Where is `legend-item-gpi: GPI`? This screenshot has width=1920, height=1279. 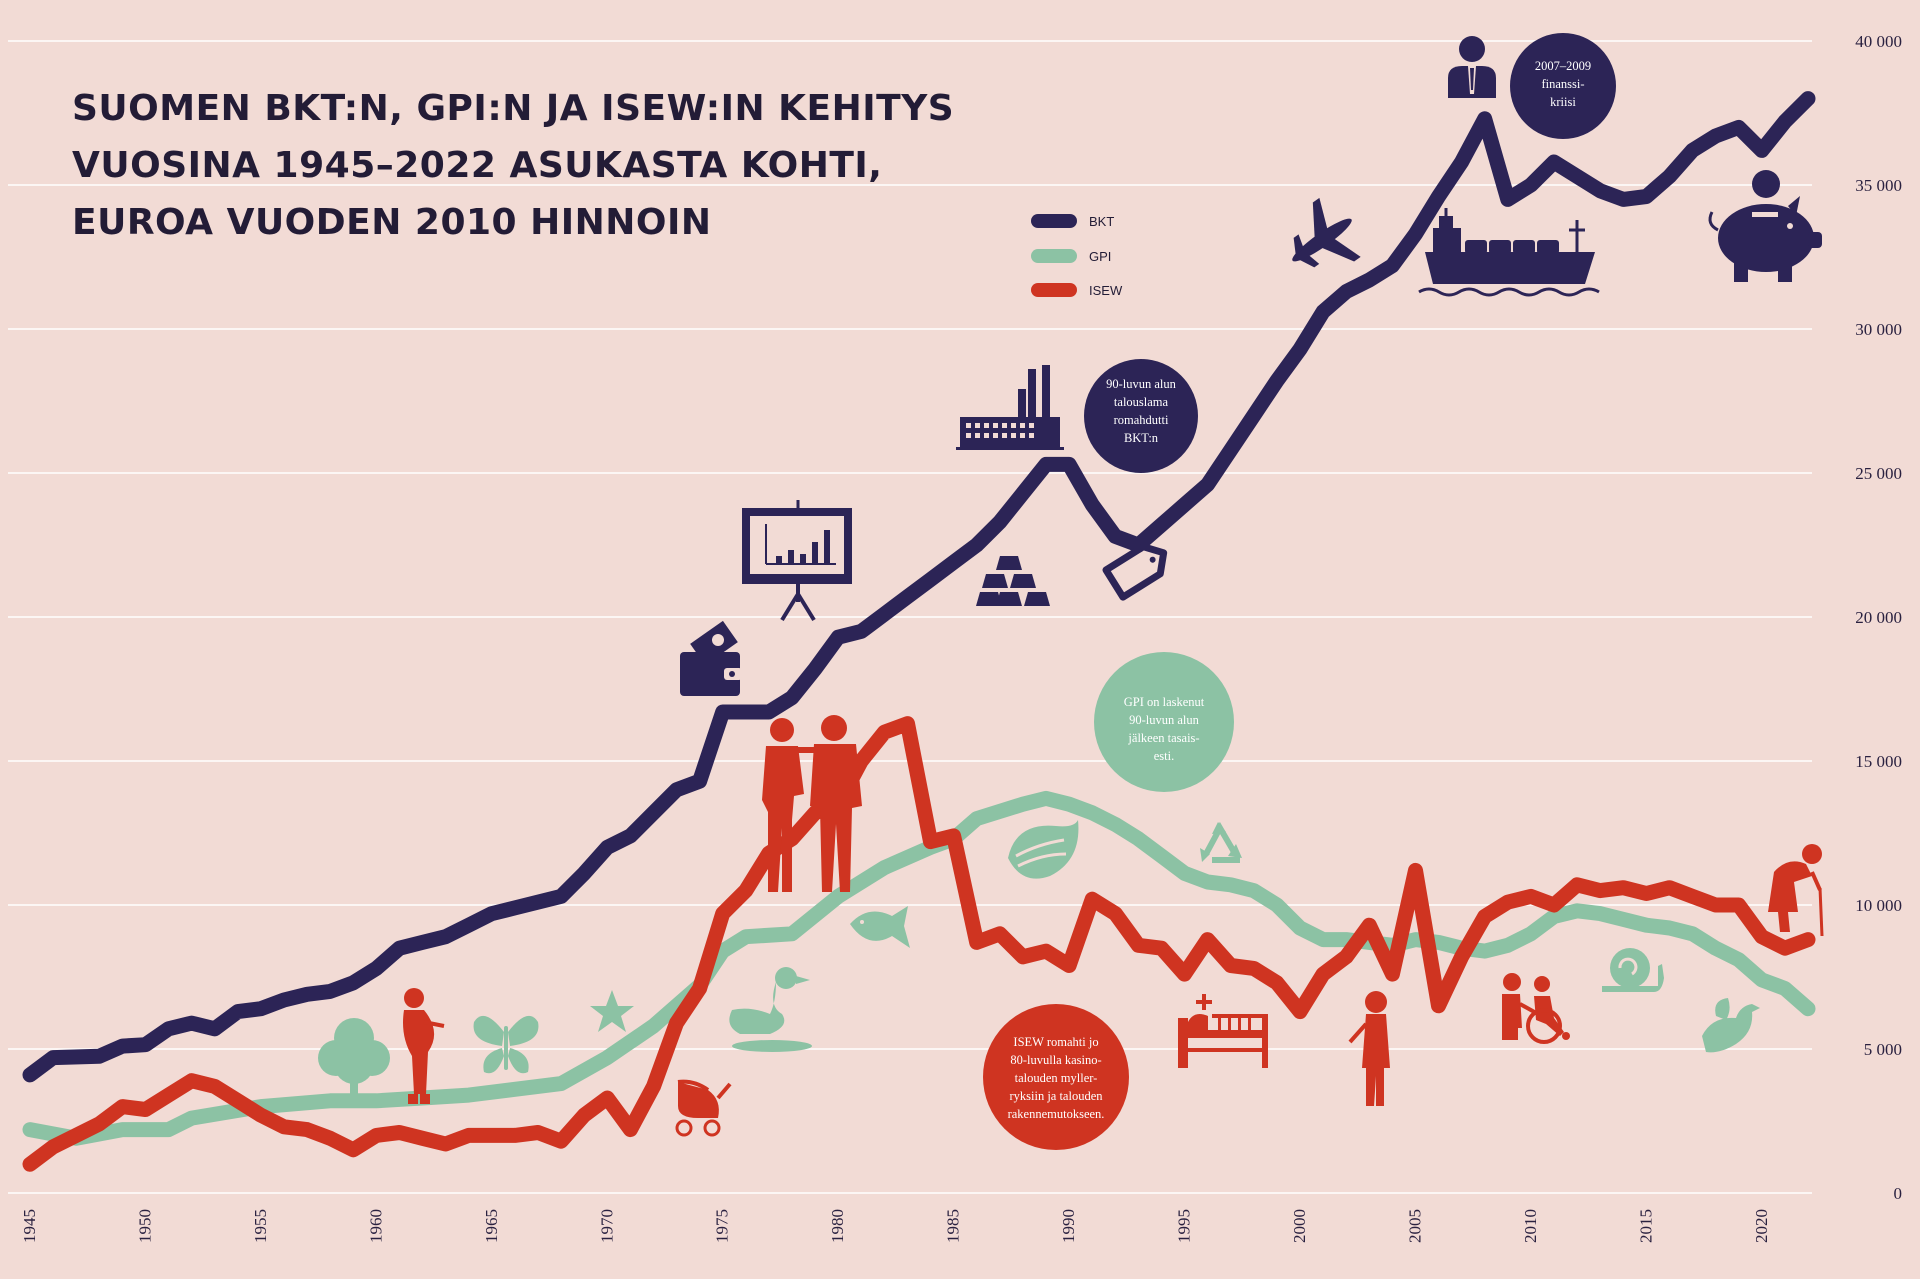 legend-item-gpi: GPI is located at coordinates (1071, 256).